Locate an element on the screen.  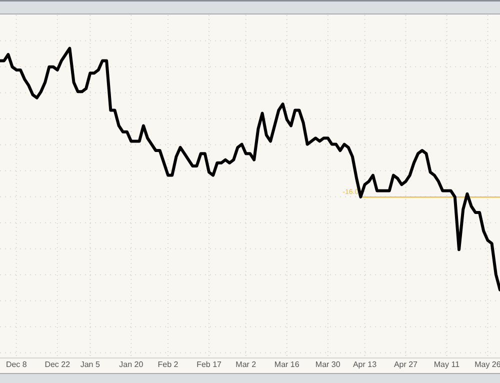
x-tick-label: Mar 30 is located at coordinates (328, 364).